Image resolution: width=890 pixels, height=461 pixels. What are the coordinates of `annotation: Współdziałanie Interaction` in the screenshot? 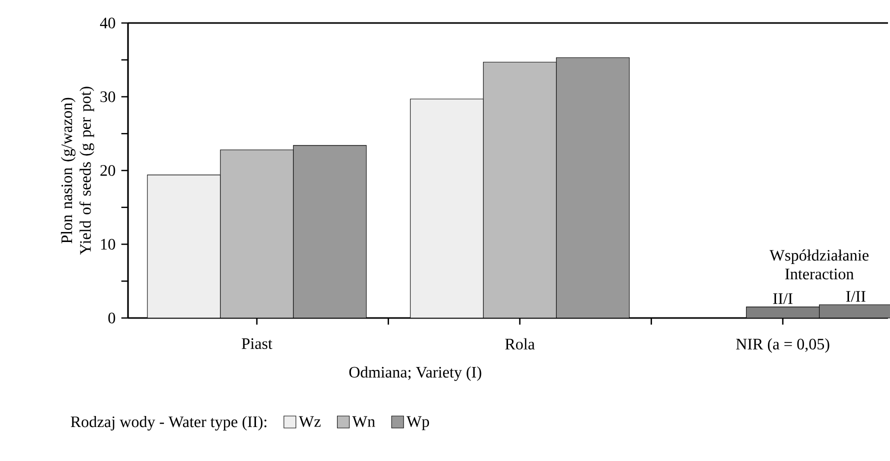 It's located at (819, 264).